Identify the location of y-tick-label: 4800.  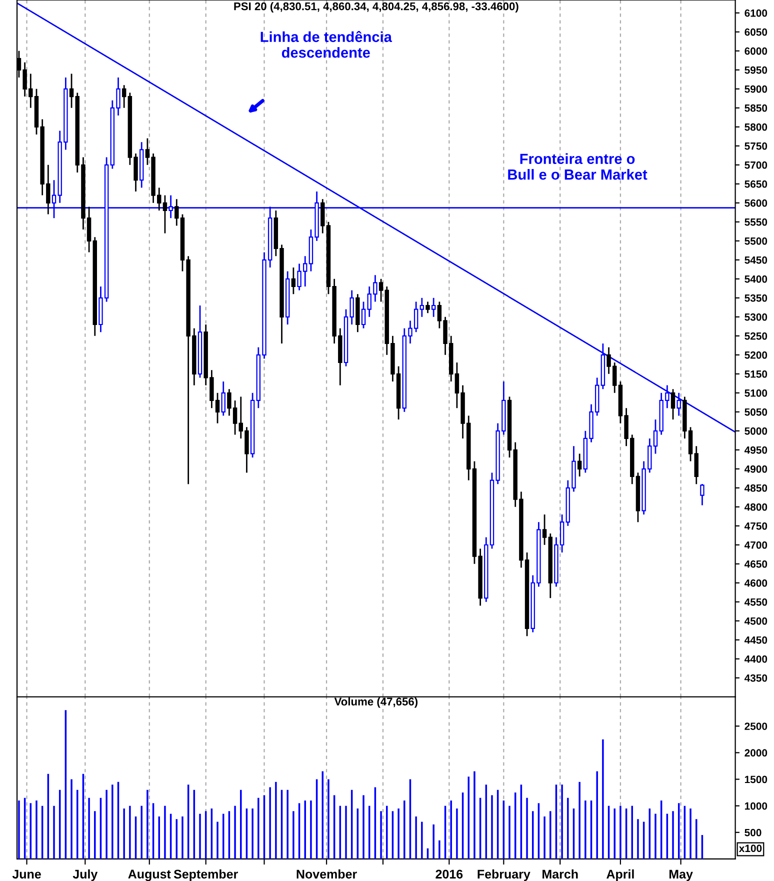
(756, 507).